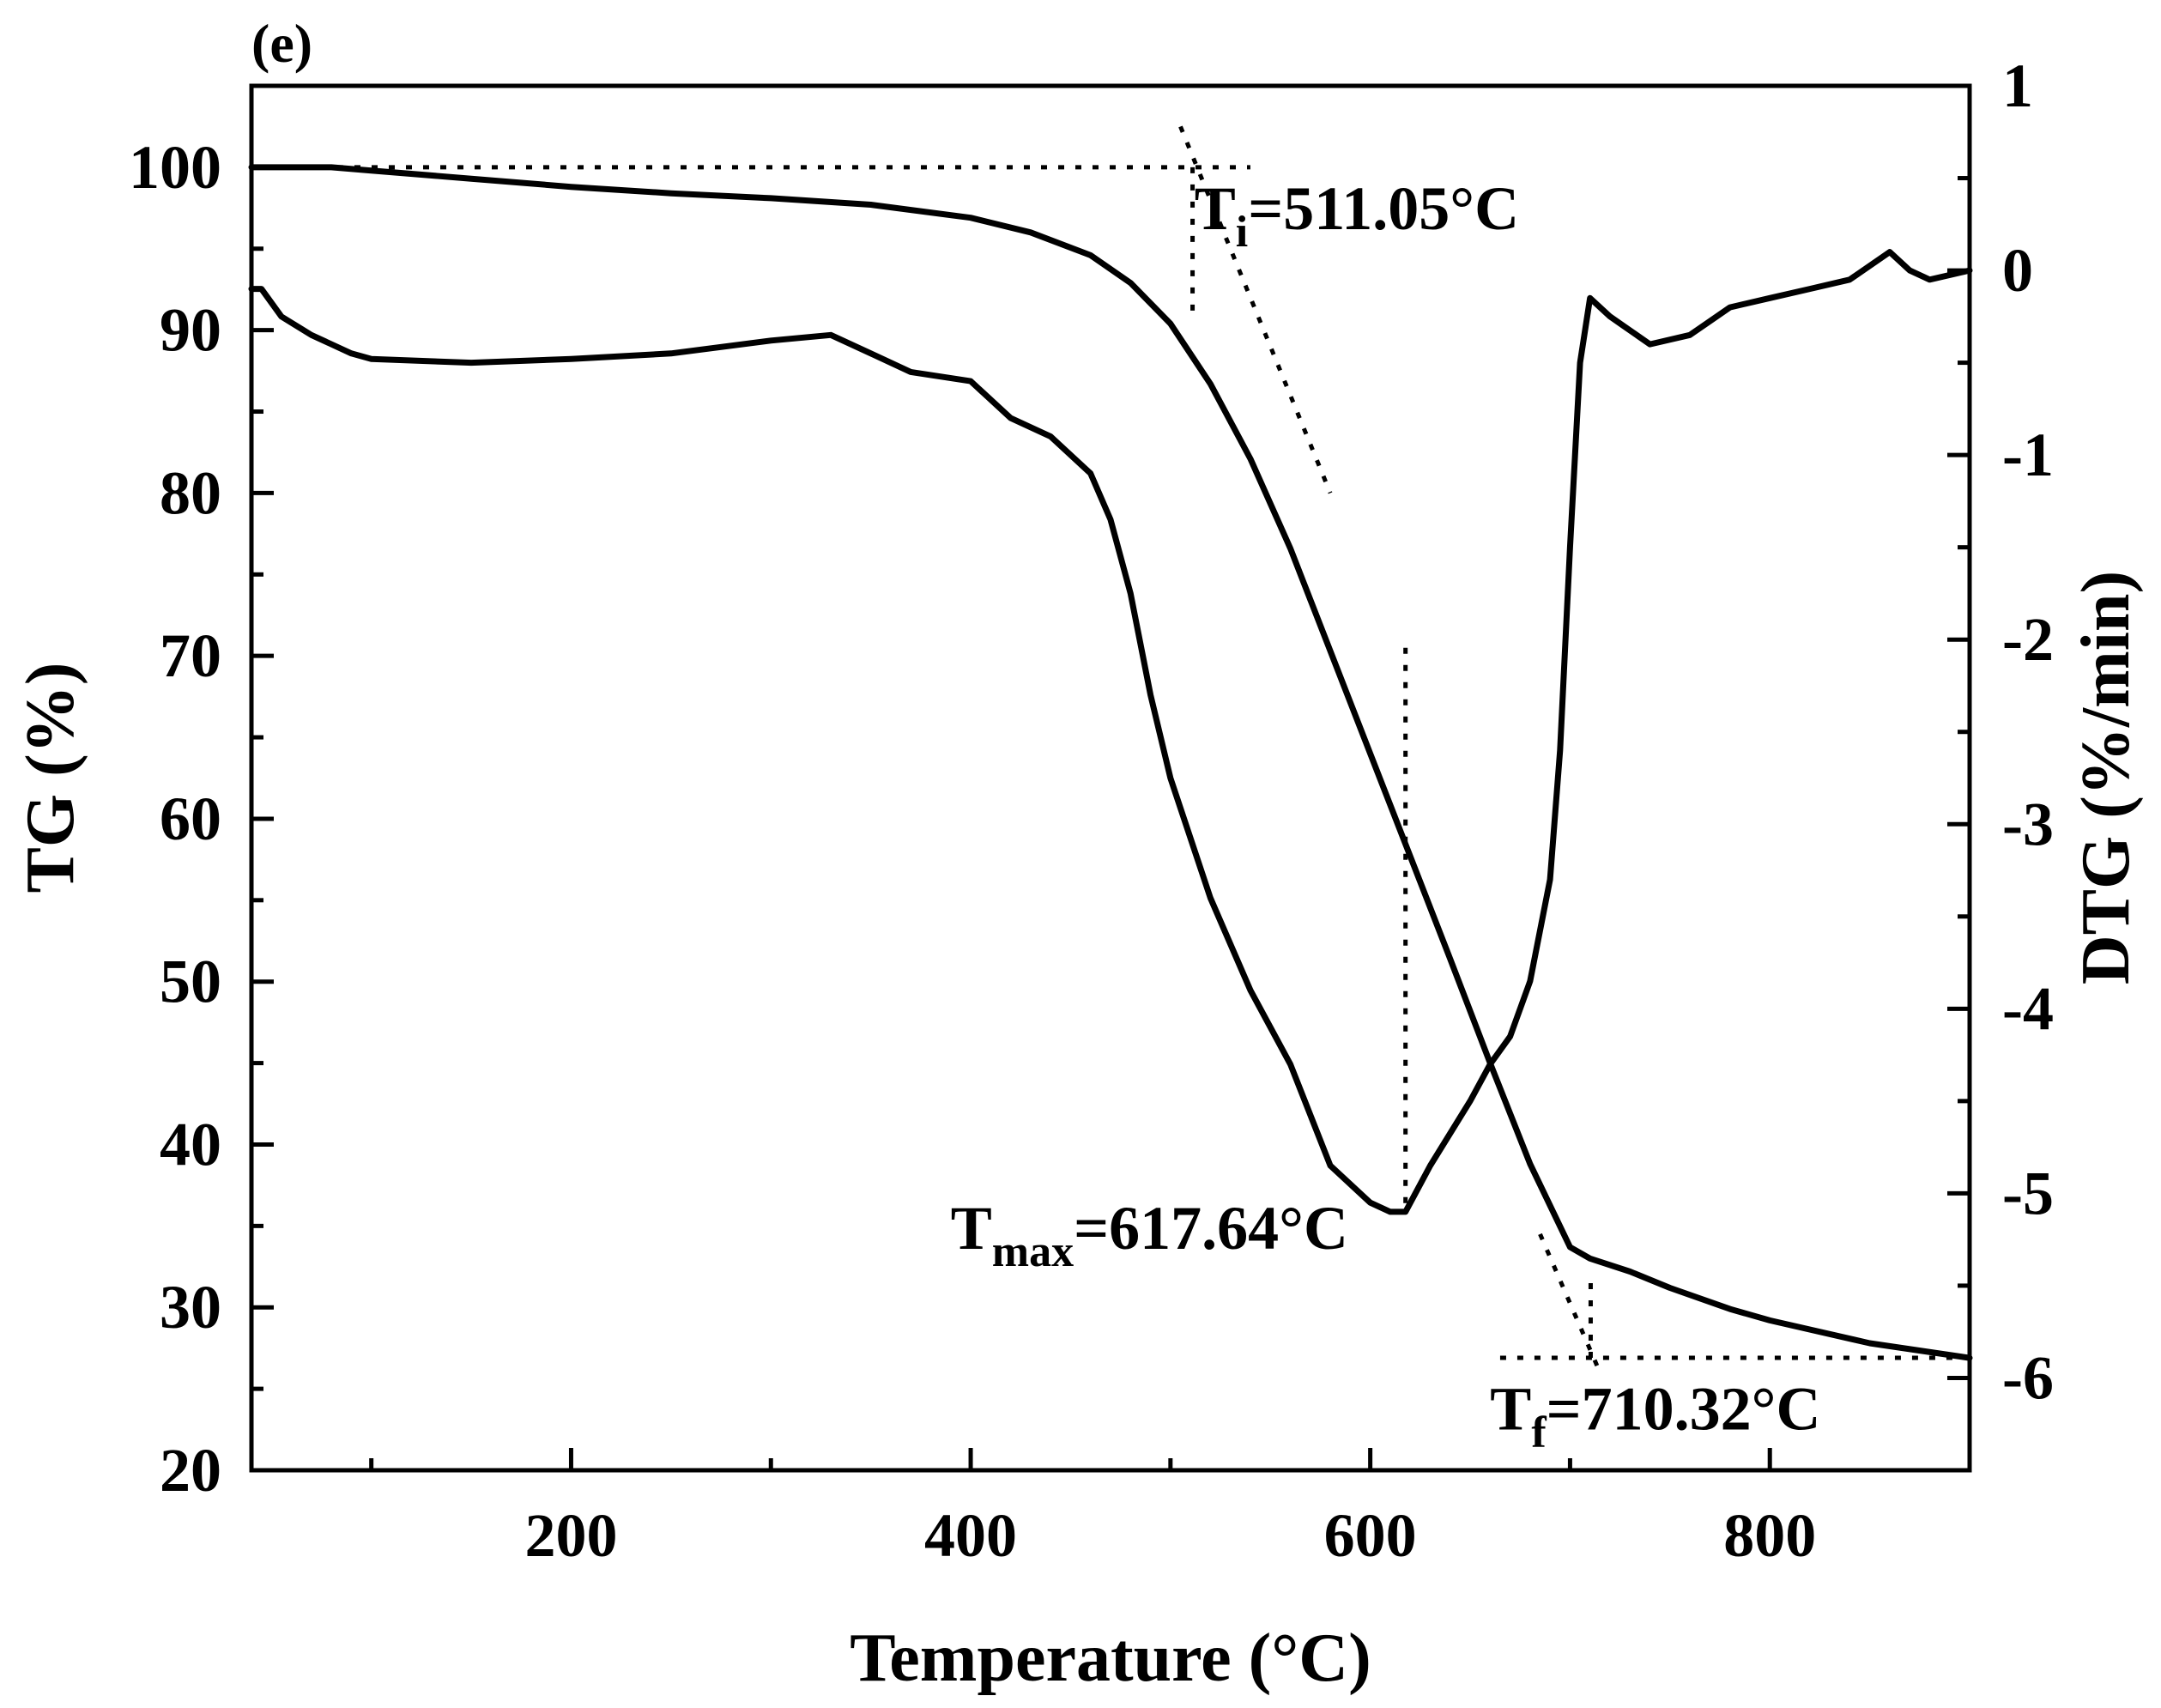 This screenshot has height=1708, width=2161. Describe the element at coordinates (2028, 455) in the screenshot. I see `y-right-tick-label: -1` at that location.